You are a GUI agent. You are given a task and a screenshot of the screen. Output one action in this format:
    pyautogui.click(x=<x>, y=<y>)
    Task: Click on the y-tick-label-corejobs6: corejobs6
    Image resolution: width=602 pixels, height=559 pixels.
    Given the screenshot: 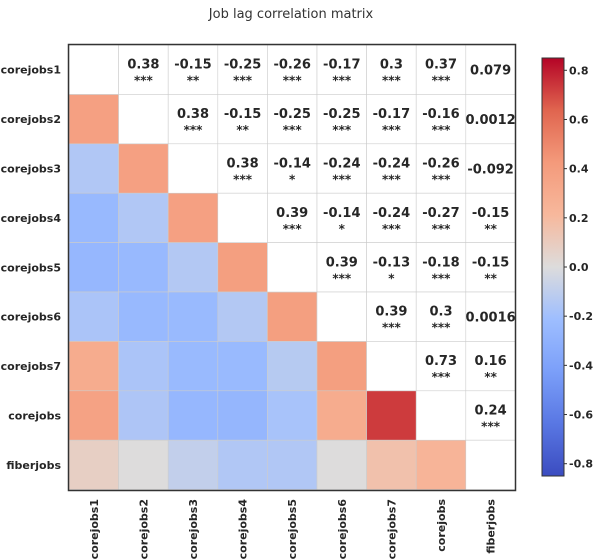 What is the action you would take?
    pyautogui.click(x=31, y=317)
    